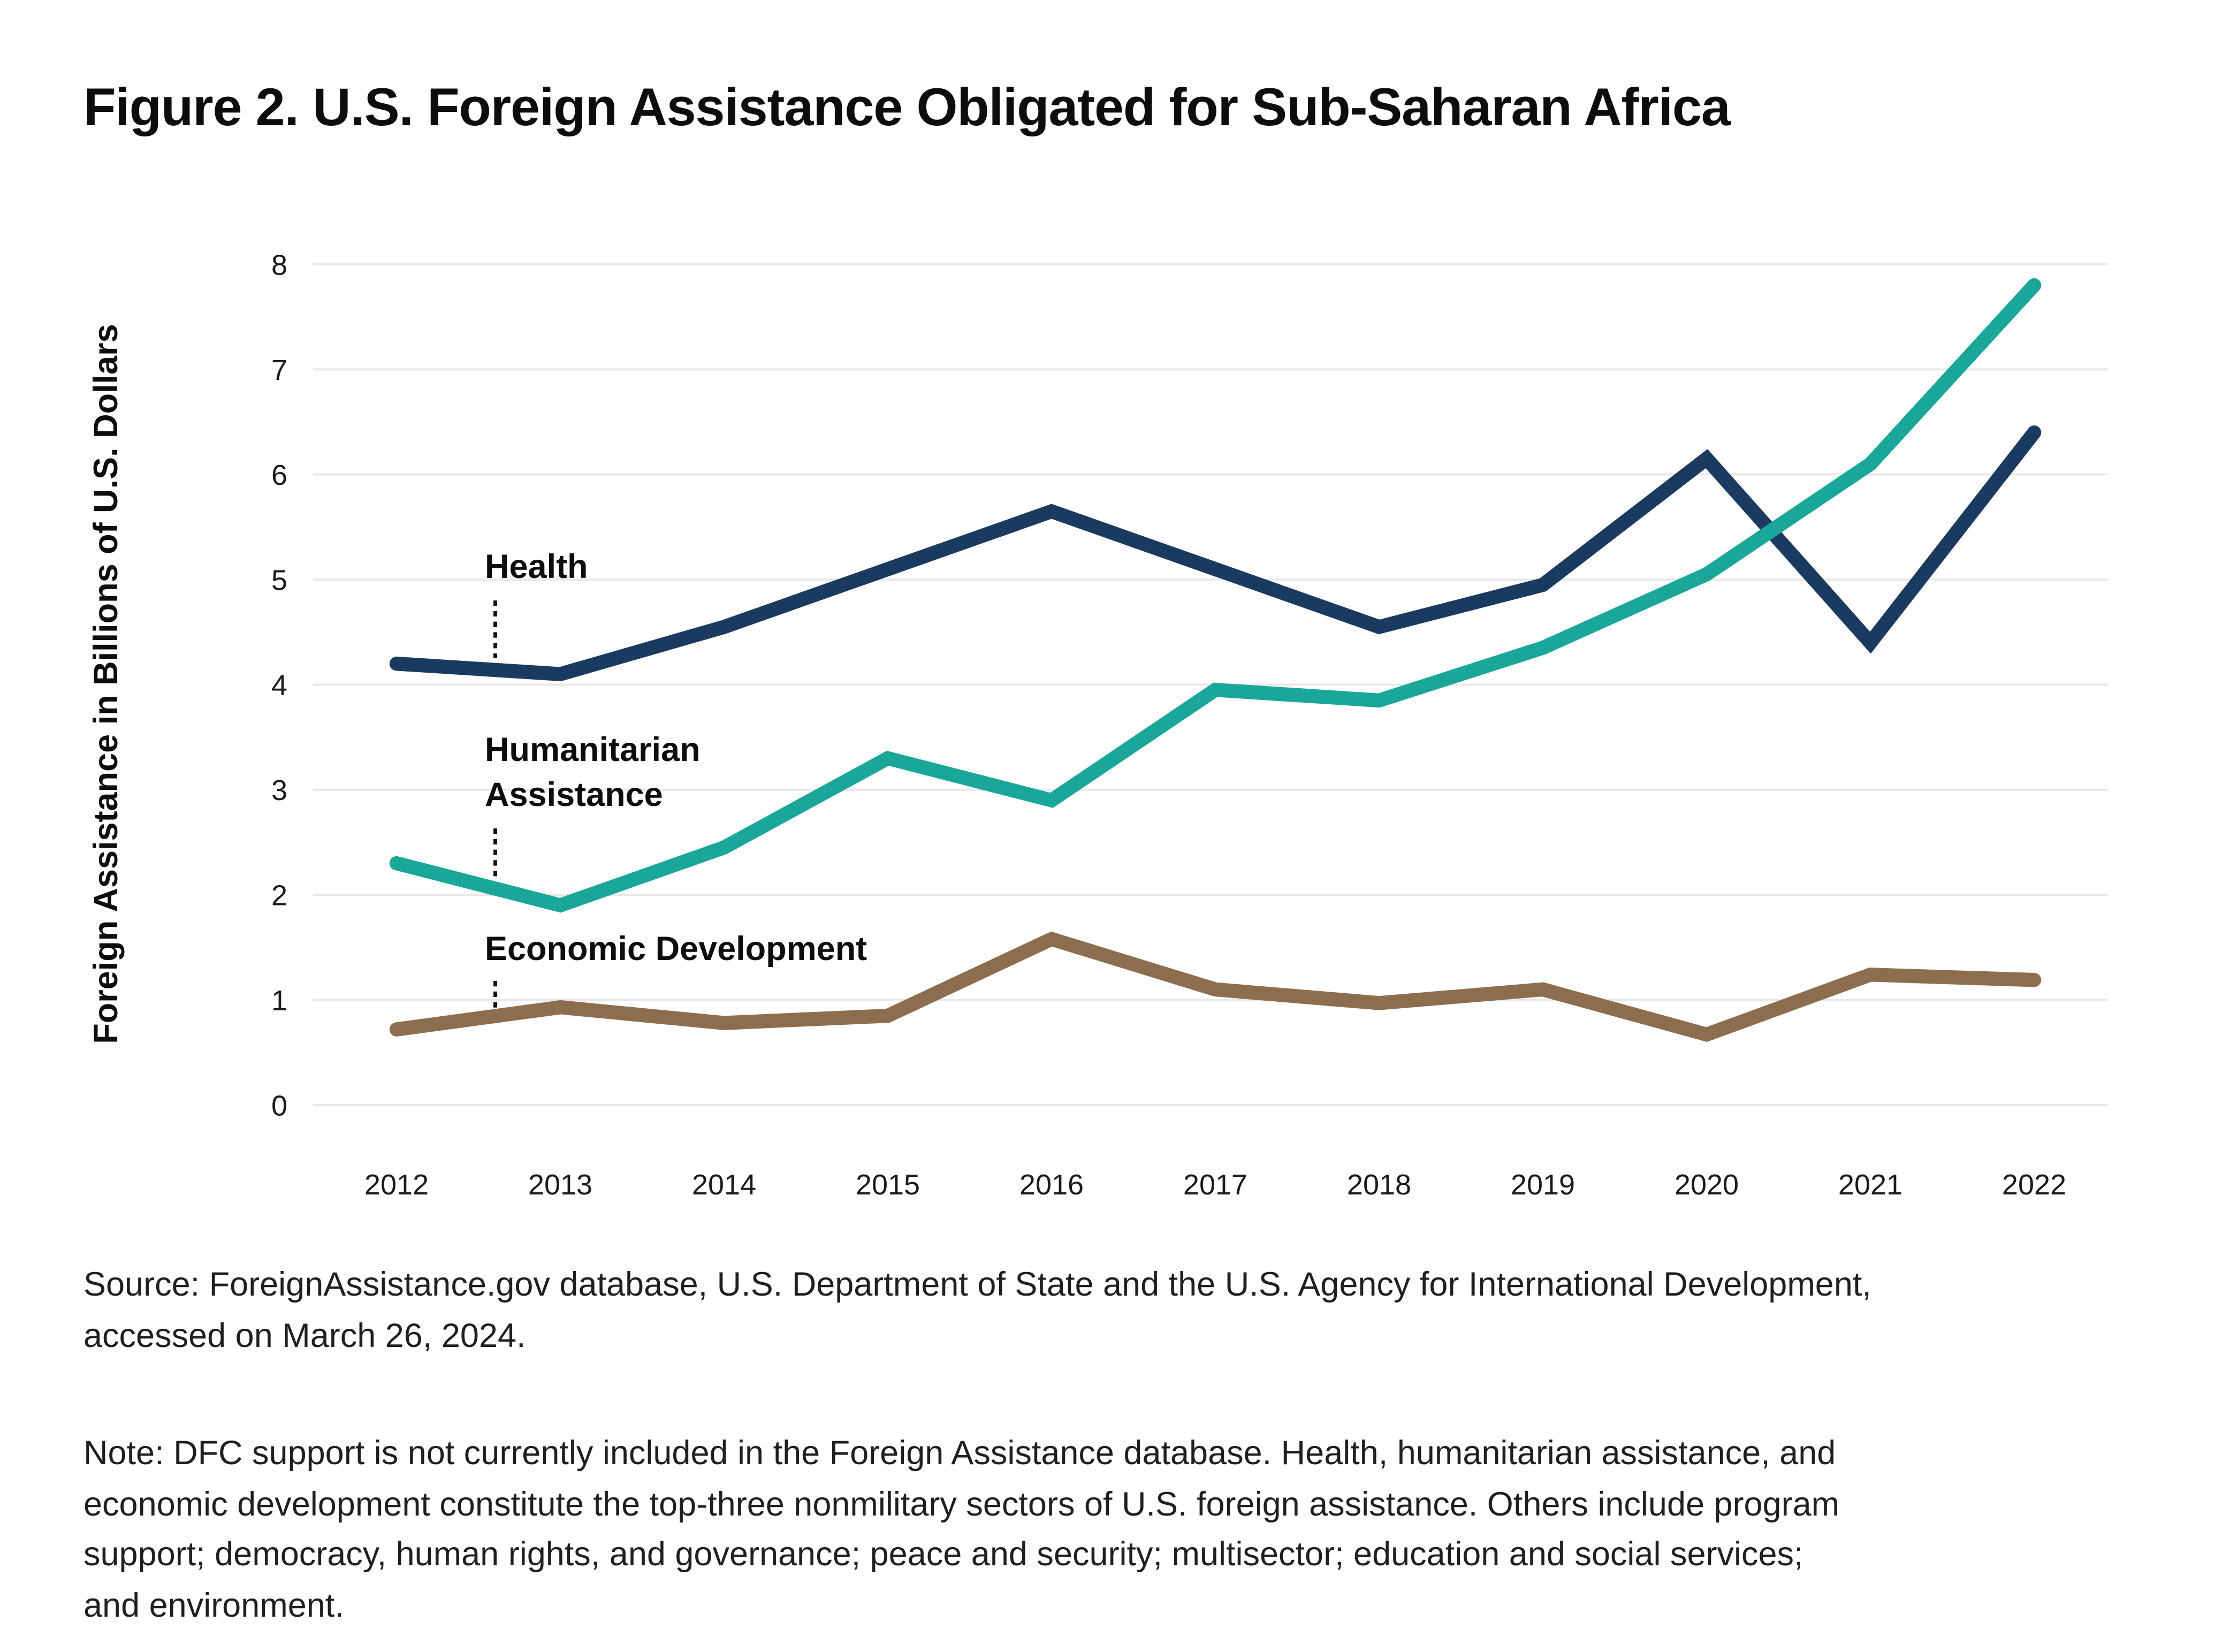  Describe the element at coordinates (593, 749) in the screenshot. I see `annotation-label-humanitarian-assistance-1: Humanitarian` at that location.